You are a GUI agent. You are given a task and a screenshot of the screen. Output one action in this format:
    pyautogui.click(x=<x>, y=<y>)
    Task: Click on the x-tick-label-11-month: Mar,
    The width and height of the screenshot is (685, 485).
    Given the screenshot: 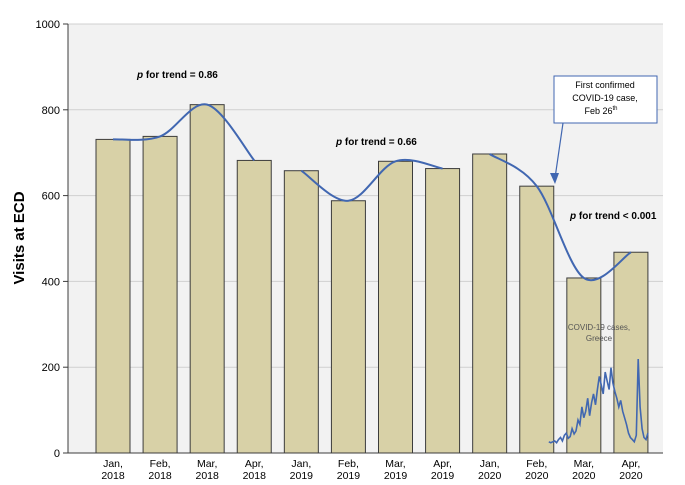 What is the action you would take?
    pyautogui.click(x=584, y=464)
    